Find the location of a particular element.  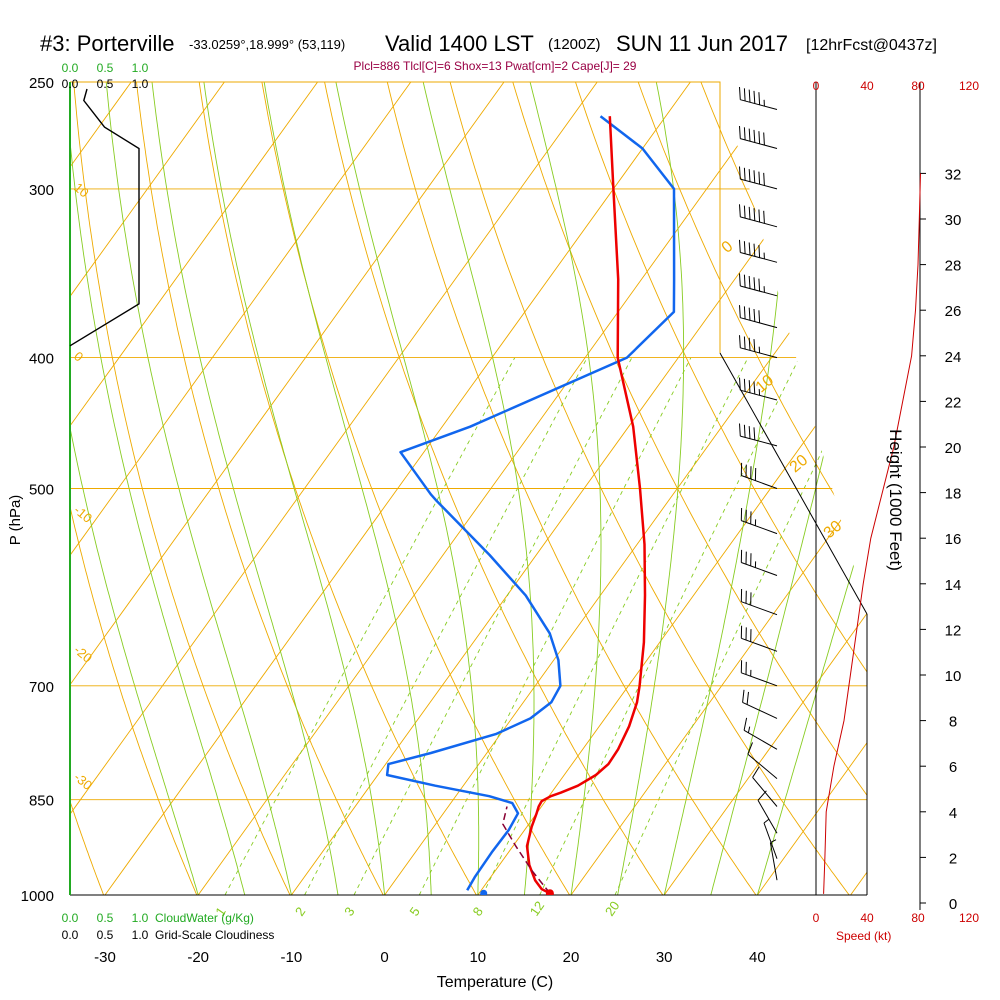

speed-tick-bottom: 120 is located at coordinates (969, 918).